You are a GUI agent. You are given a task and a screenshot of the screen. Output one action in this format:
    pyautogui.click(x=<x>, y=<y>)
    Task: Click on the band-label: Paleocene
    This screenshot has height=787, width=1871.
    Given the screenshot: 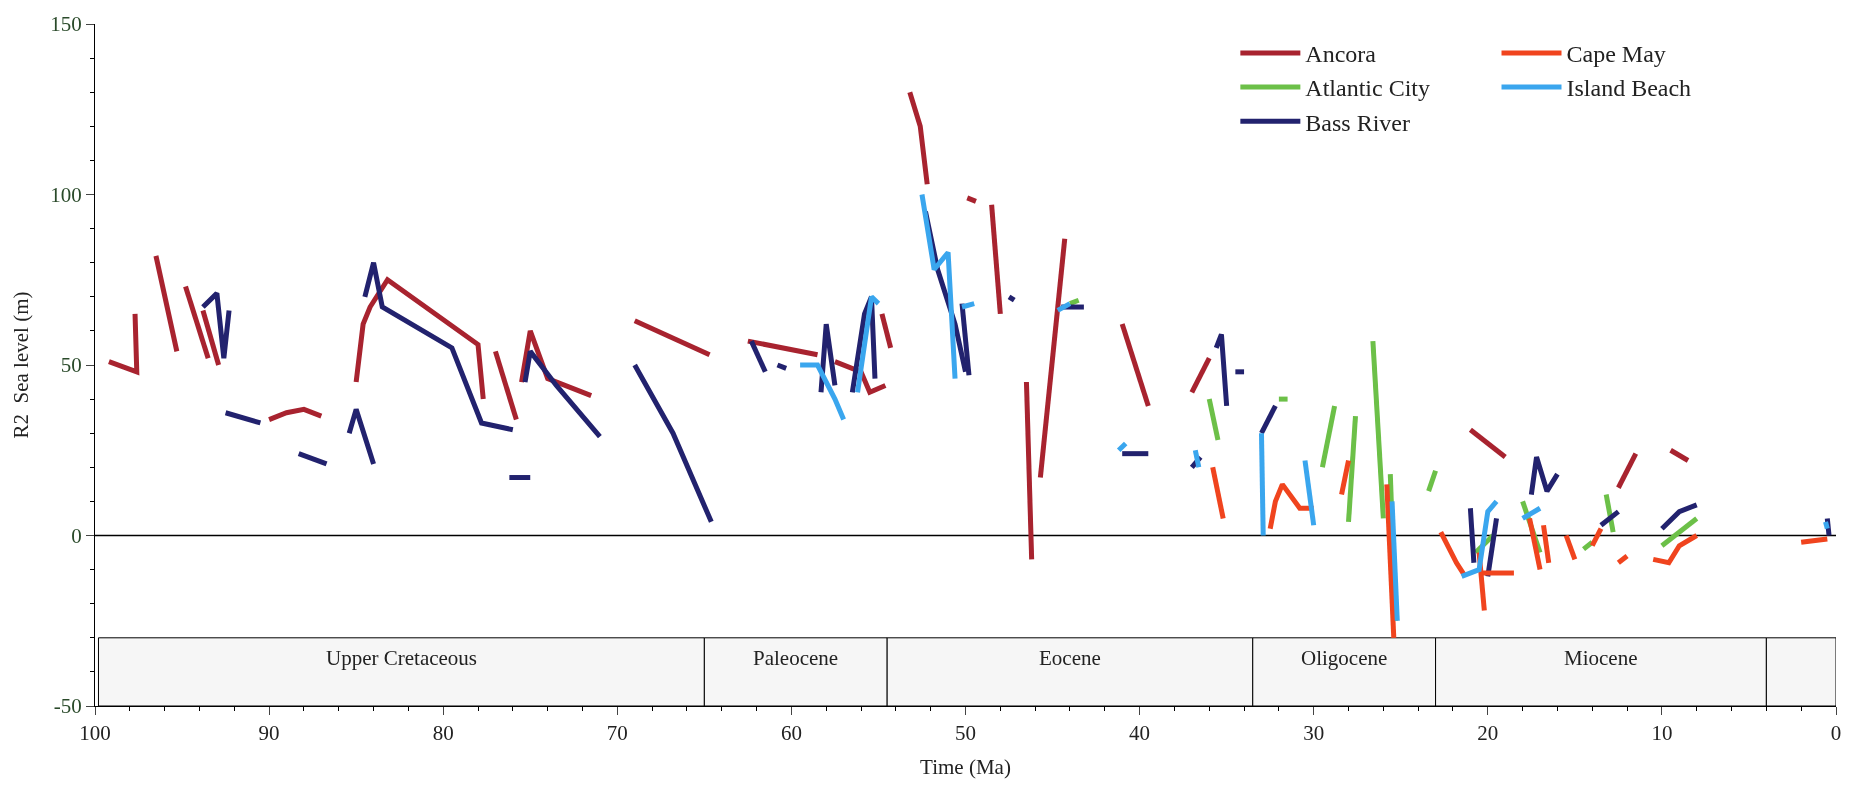 What is the action you would take?
    pyautogui.click(x=796, y=658)
    